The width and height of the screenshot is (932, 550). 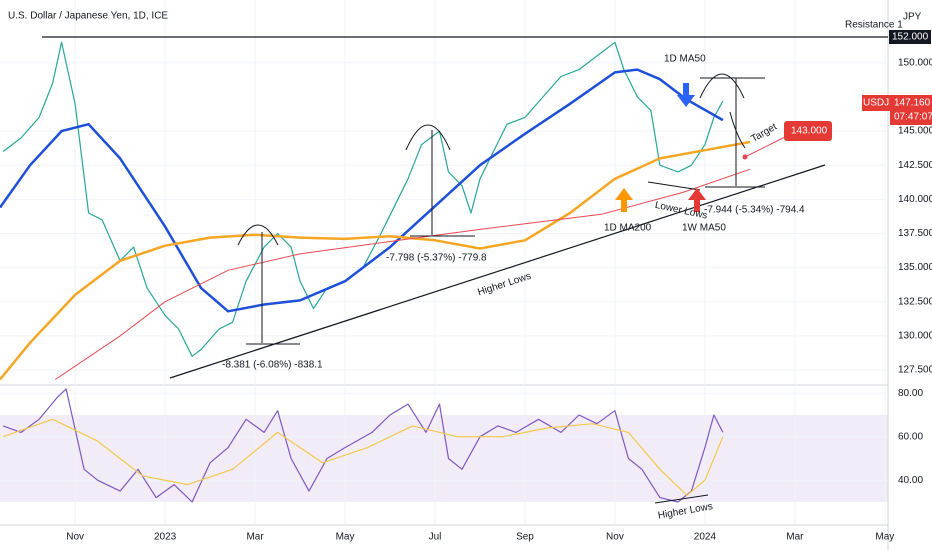 I want to click on y-tick-label: 130.000, so click(x=915, y=335).